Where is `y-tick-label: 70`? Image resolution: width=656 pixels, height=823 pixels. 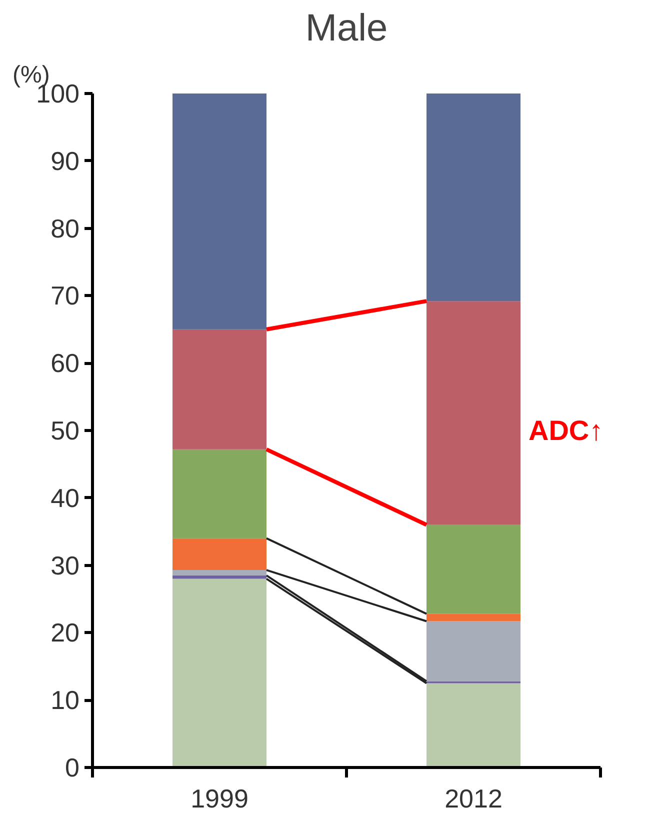 y-tick-label: 70 is located at coordinates (65, 295).